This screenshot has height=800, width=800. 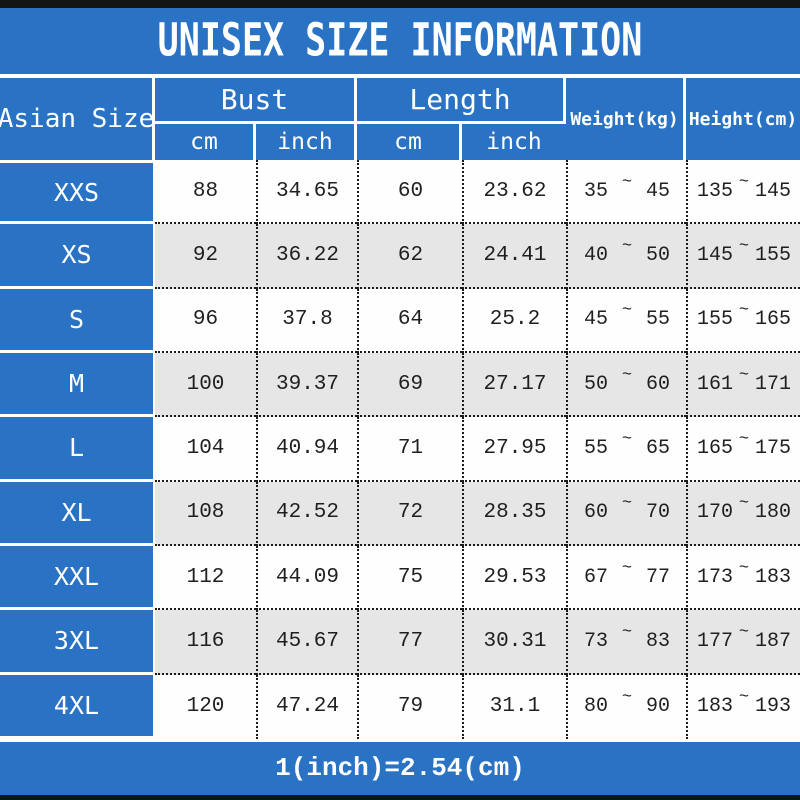 What do you see at coordinates (306, 513) in the screenshot?
I see `bust-inch-cell: 42.52` at bounding box center [306, 513].